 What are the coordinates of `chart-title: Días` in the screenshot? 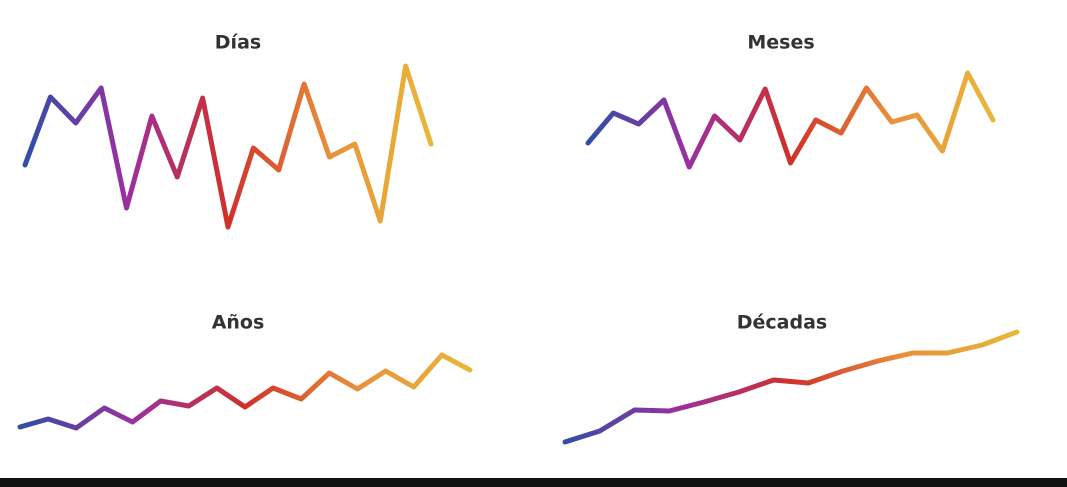 It's located at (238, 43).